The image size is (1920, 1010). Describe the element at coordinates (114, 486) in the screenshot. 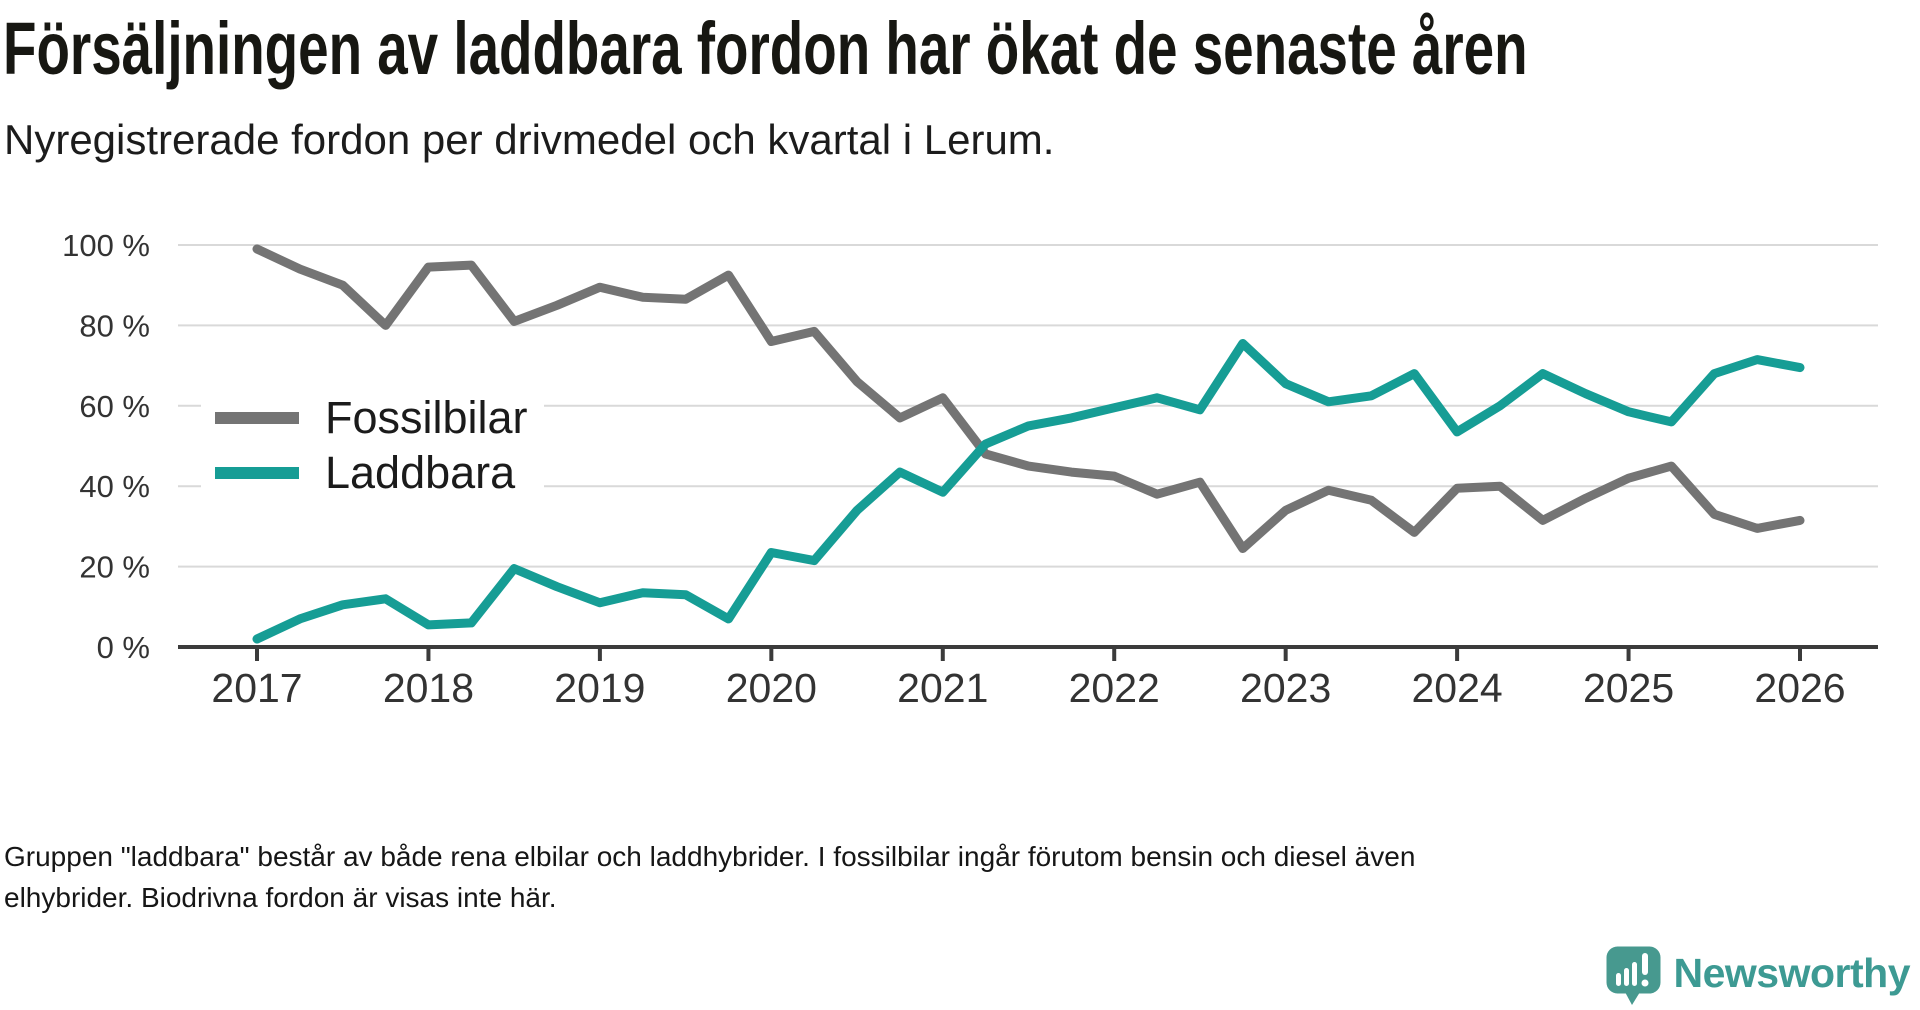

I see `y-axis-label: 40 %` at that location.